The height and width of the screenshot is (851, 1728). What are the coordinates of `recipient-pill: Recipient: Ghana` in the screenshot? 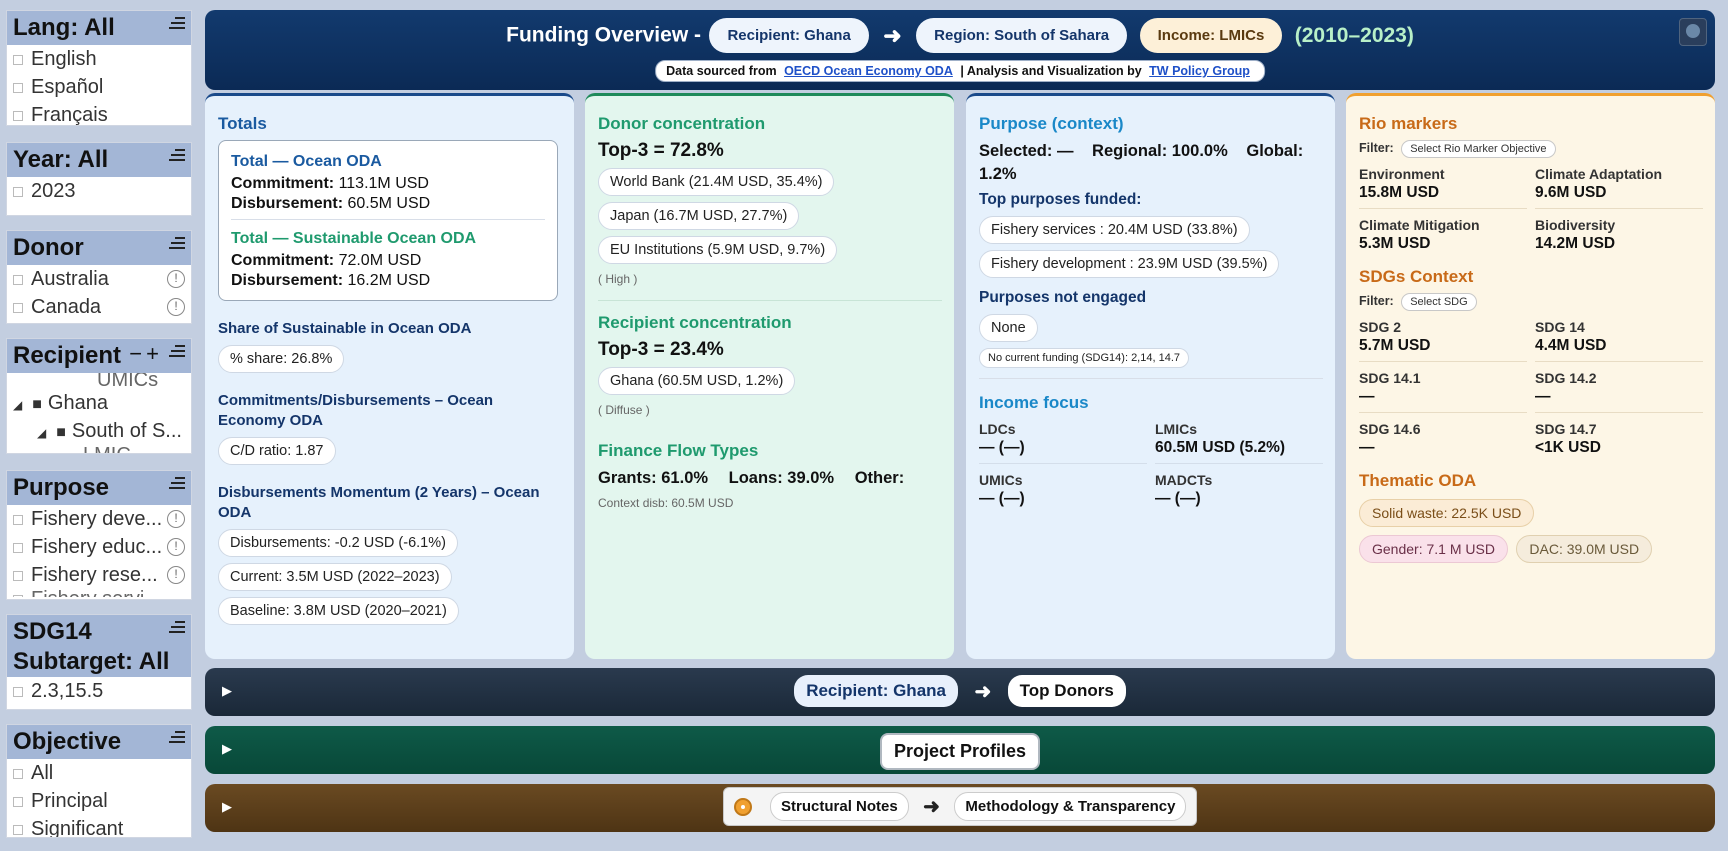 It's located at (789, 35).